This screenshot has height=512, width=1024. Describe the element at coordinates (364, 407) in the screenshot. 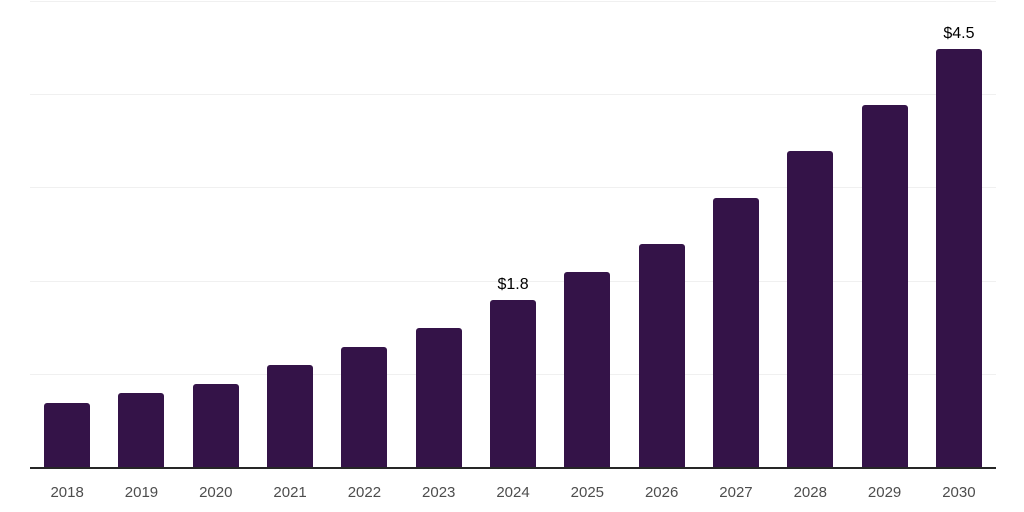

I see `bar-2022` at that location.